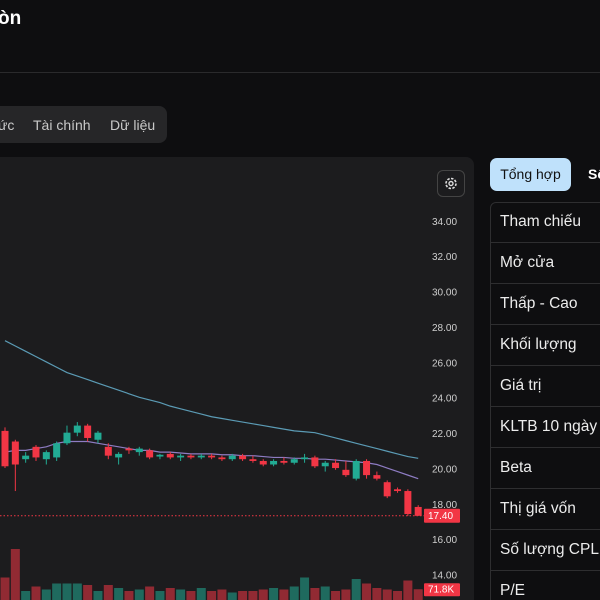  What do you see at coordinates (545, 263) in the screenshot?
I see `summary-row: Mở cửa` at bounding box center [545, 263].